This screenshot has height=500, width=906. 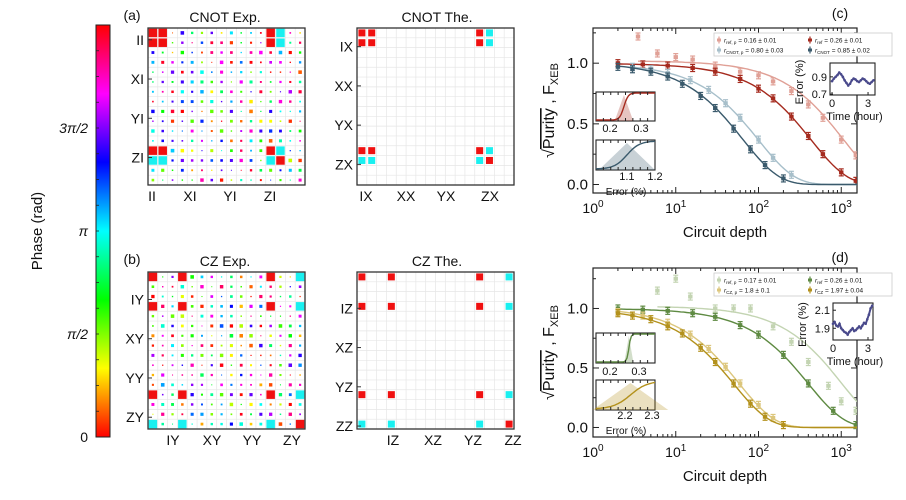 What do you see at coordinates (839, 452) in the screenshot?
I see `tick-base: 10` at bounding box center [839, 452].